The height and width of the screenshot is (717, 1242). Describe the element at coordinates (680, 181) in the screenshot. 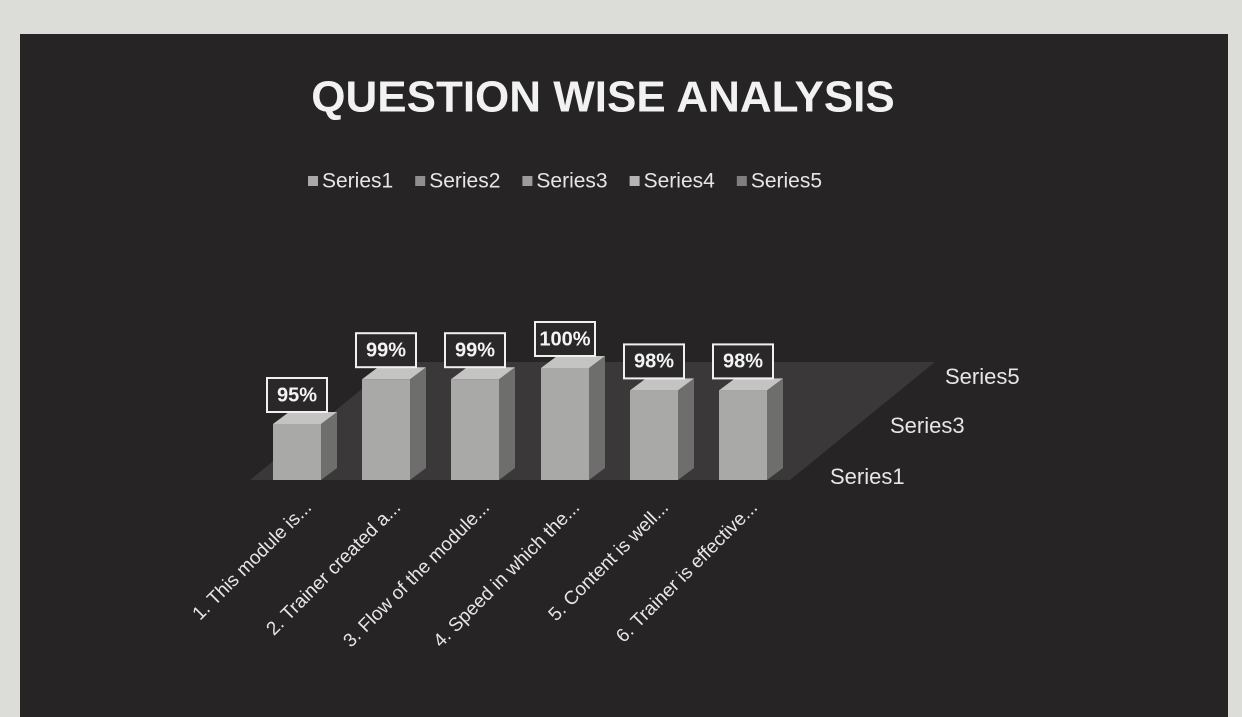

I see `legend-label: Series4` at that location.